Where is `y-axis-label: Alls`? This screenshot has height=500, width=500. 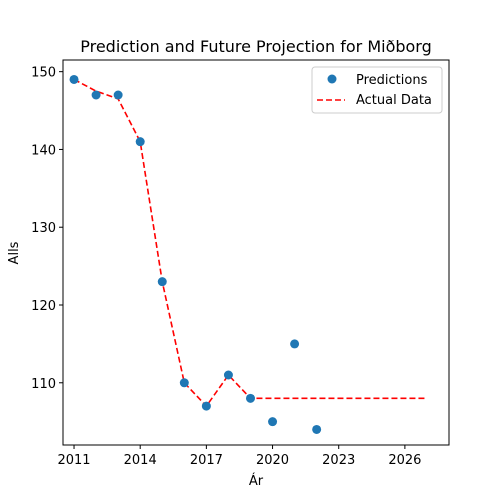
y-axis-label: Alls is located at coordinates (14, 252).